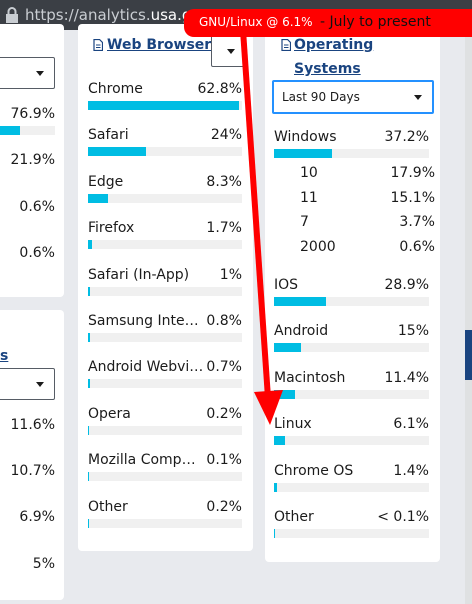 Image resolution: width=472 pixels, height=604 pixels. Describe the element at coordinates (411, 424) in the screenshot. I see `os-percent: 6.1%` at that location.